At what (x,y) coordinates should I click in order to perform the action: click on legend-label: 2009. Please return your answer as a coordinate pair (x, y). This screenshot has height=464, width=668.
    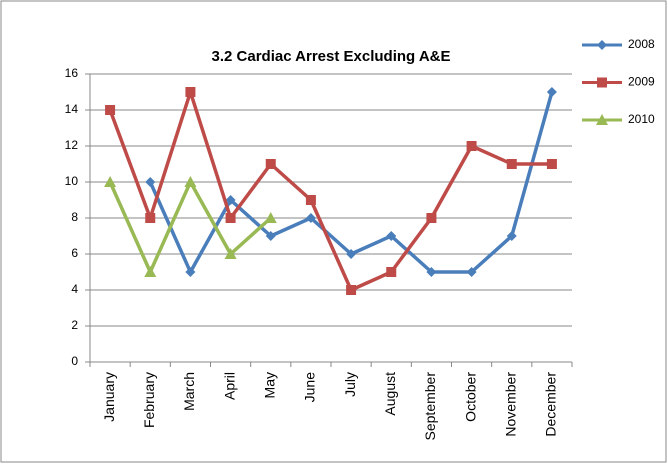
    Looking at the image, I should click on (641, 82).